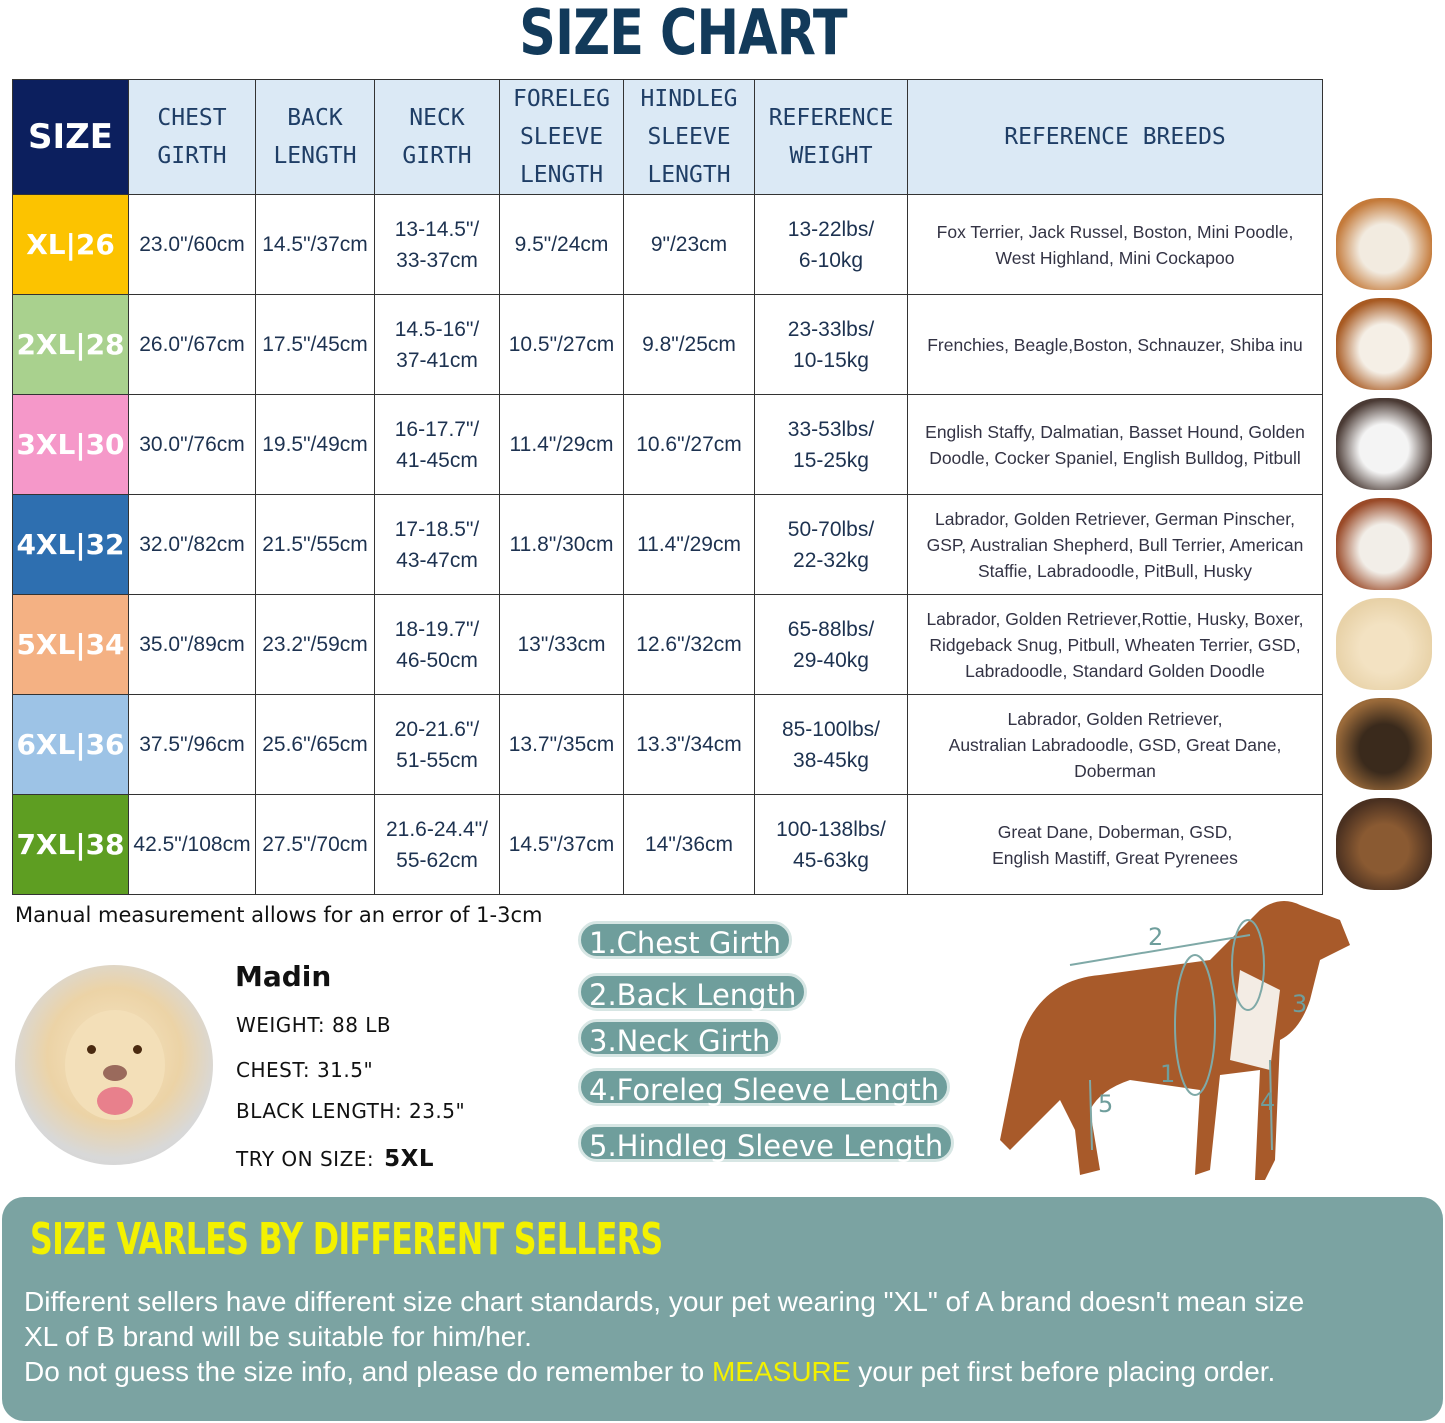 This screenshot has width=1445, height=1423. I want to click on cell-chest: 26.0"/67cm, so click(192, 344).